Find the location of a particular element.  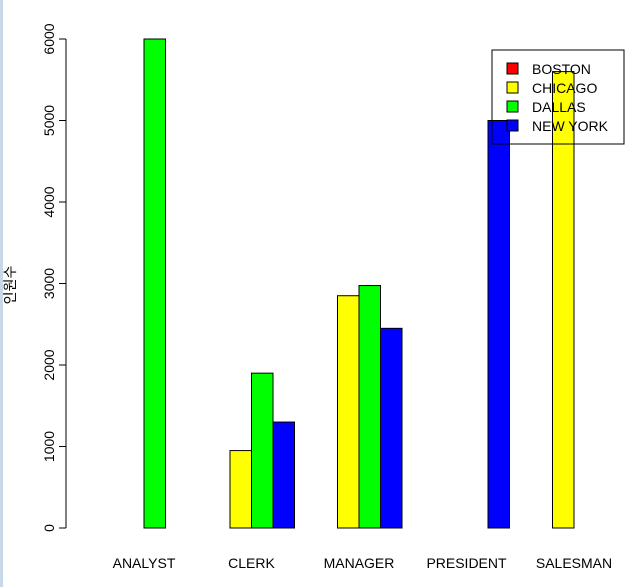

legend-box is located at coordinates (558, 97).